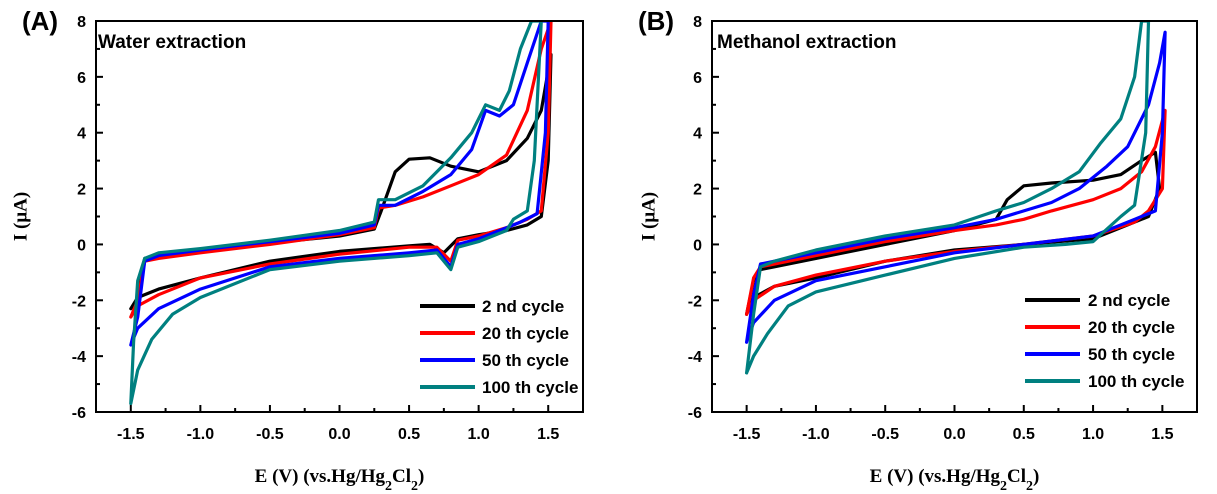 The image size is (1217, 494). I want to click on chart-title: Water extraction, so click(172, 42).